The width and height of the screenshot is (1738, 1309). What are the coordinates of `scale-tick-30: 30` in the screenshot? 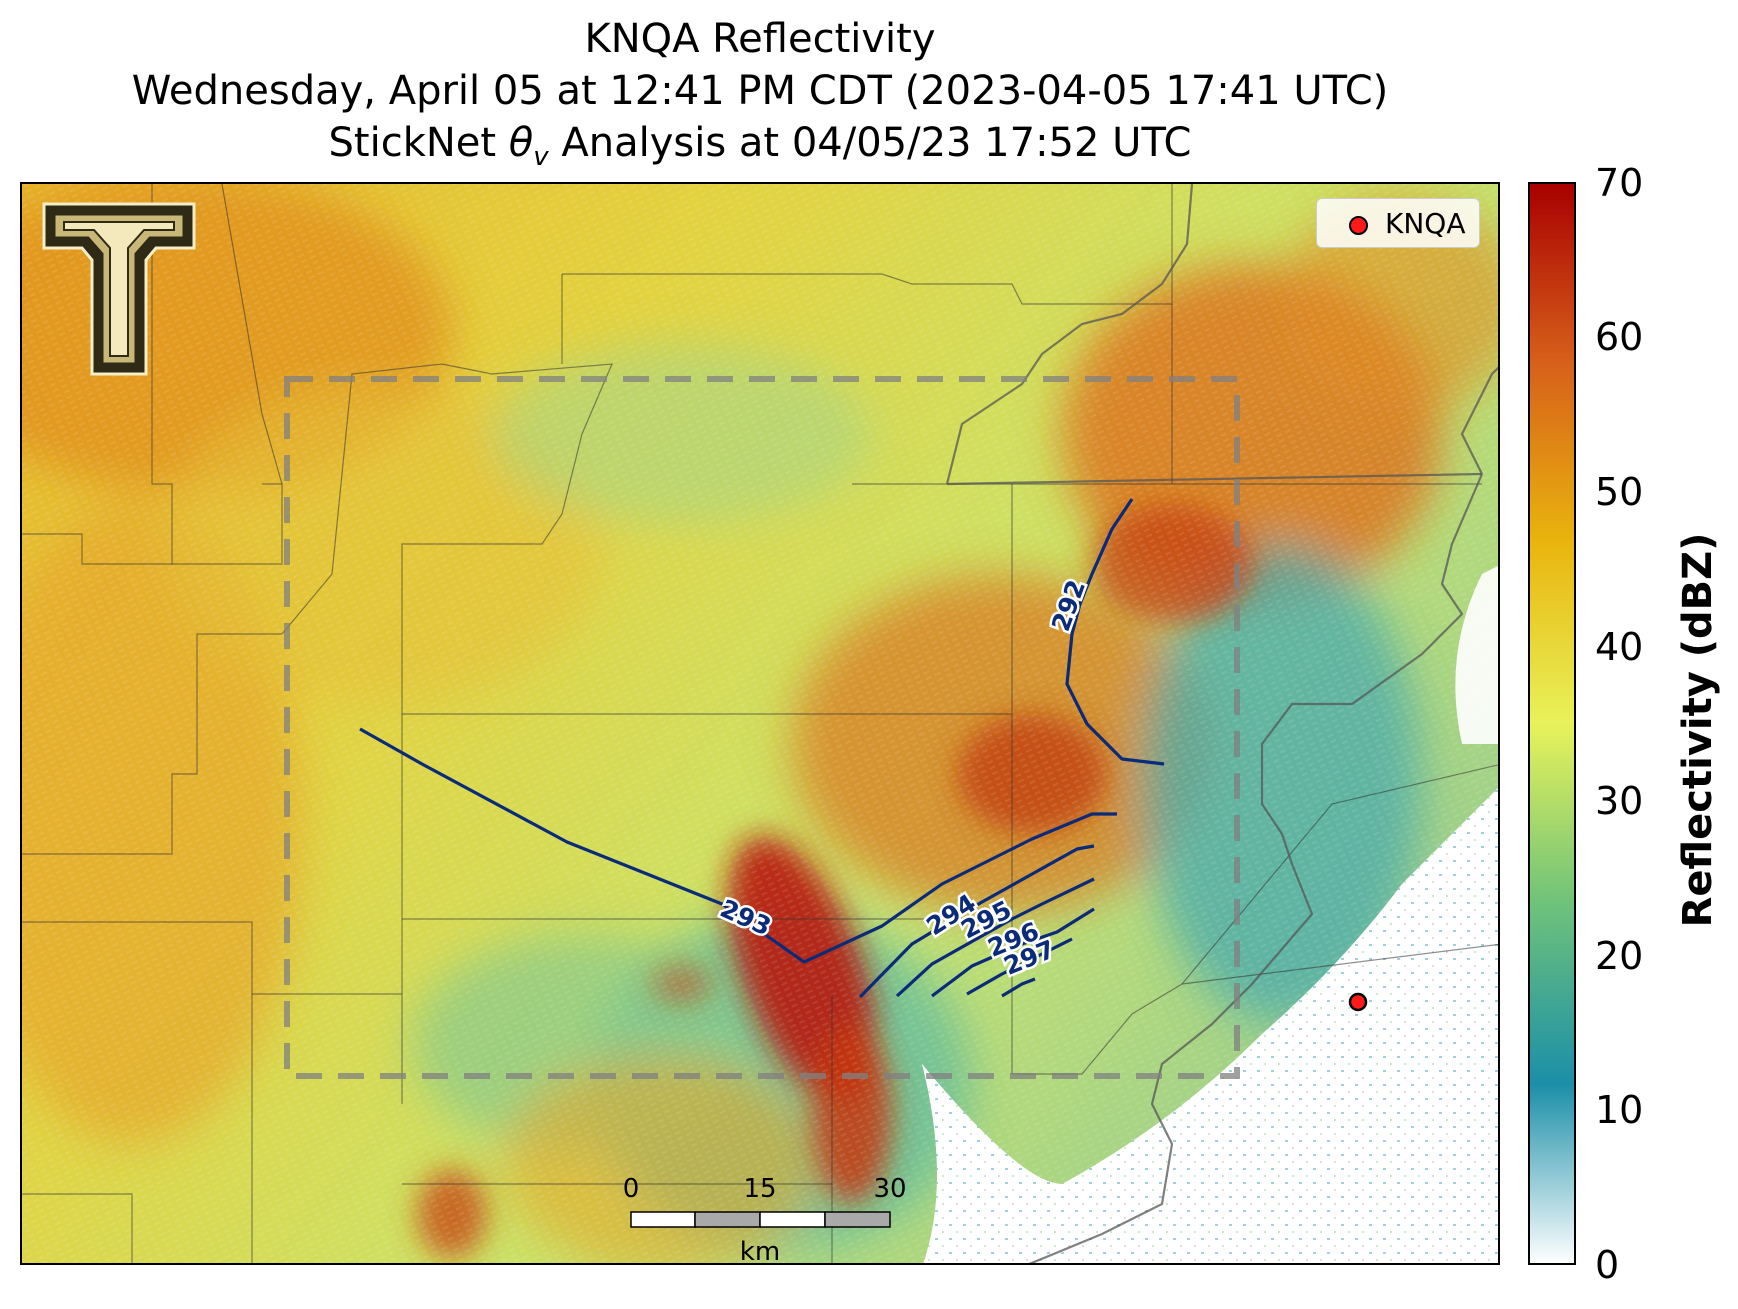 It's located at (890, 1189).